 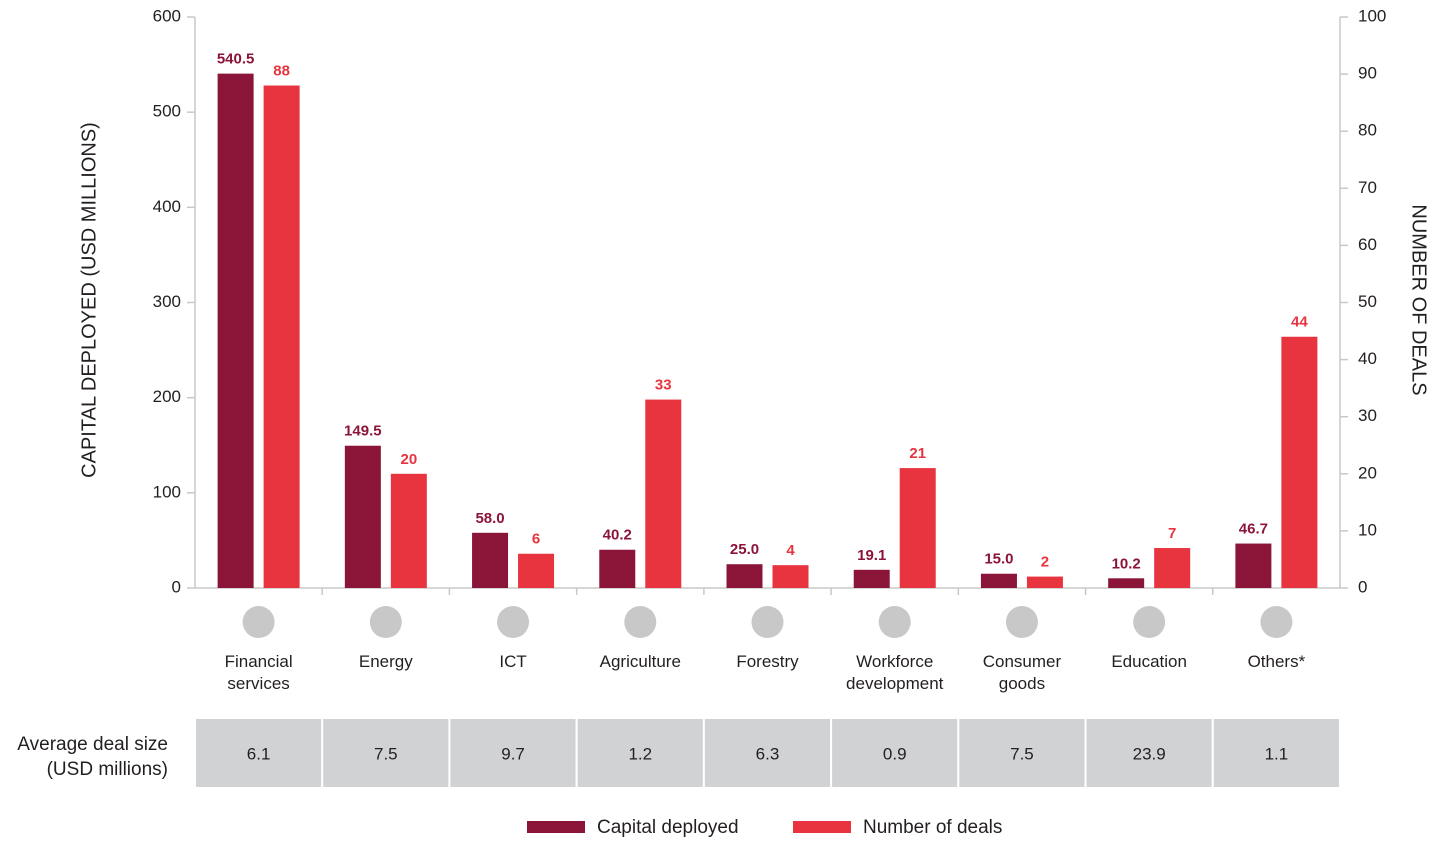 What do you see at coordinates (917, 453) in the screenshot?
I see `value-label: 21` at bounding box center [917, 453].